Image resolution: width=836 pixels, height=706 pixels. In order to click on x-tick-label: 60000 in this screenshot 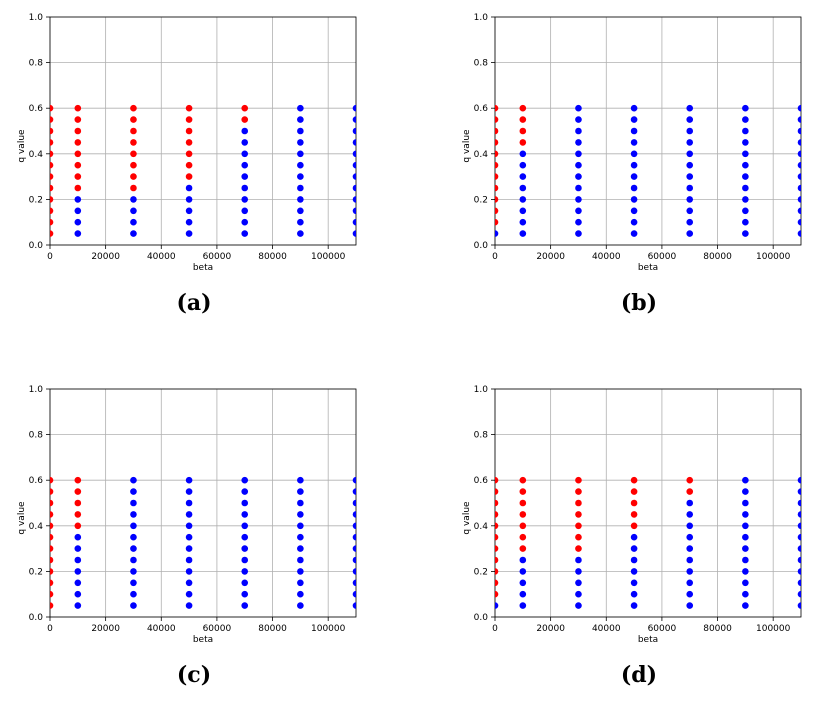, I will do `click(217, 629)`.